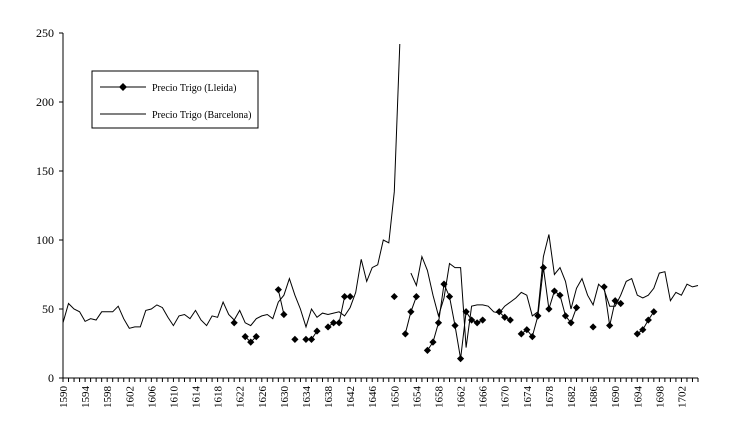 This screenshot has width=737, height=436. What do you see at coordinates (329, 397) in the screenshot?
I see `x-tick-label: 1638` at bounding box center [329, 397].